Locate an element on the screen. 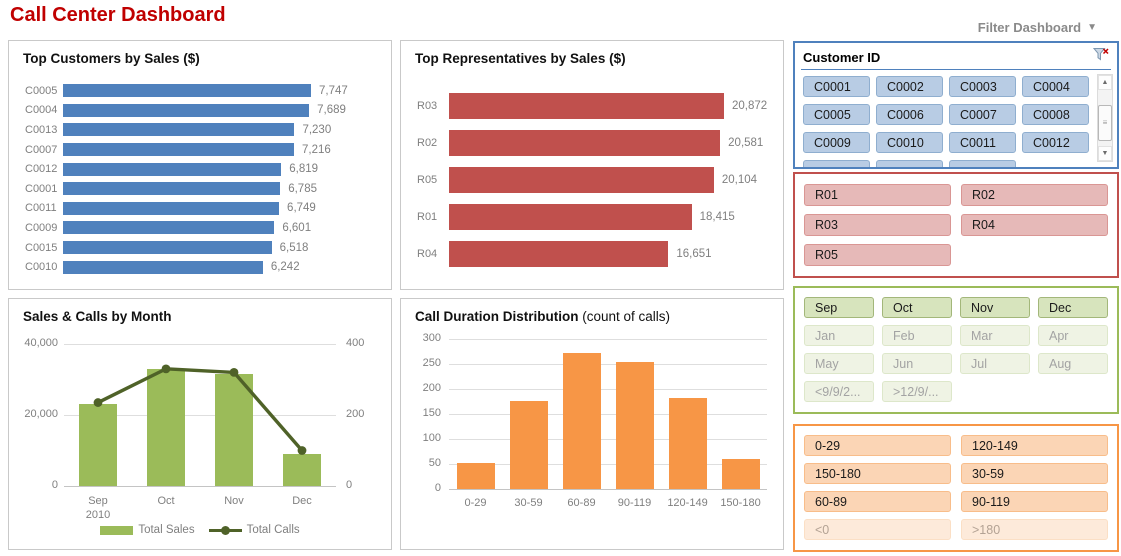  bar-row: R03 20,872 is located at coordinates (595, 105).